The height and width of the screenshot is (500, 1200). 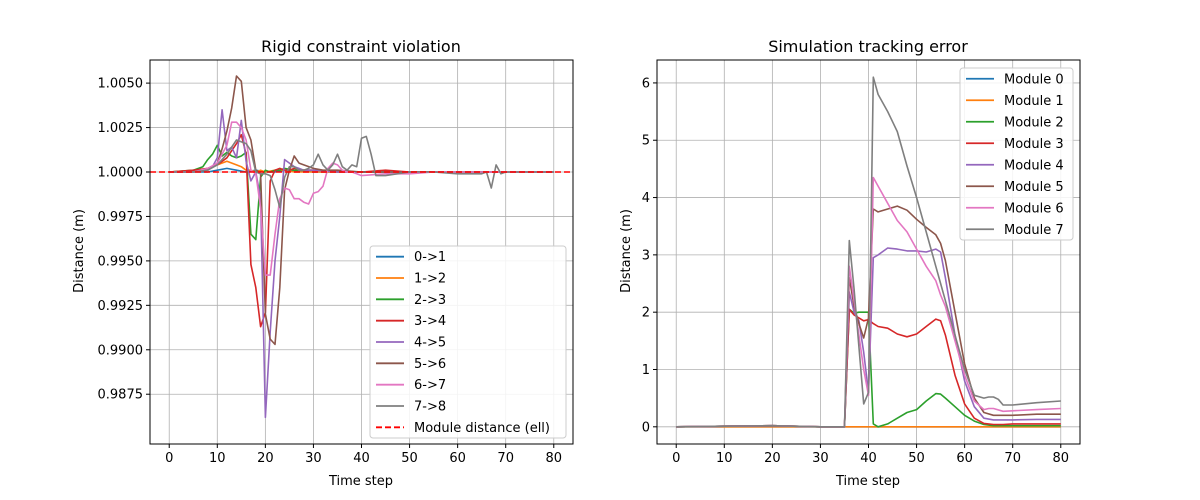 I want to click on legend-item: Module 3, so click(x=1015, y=144).